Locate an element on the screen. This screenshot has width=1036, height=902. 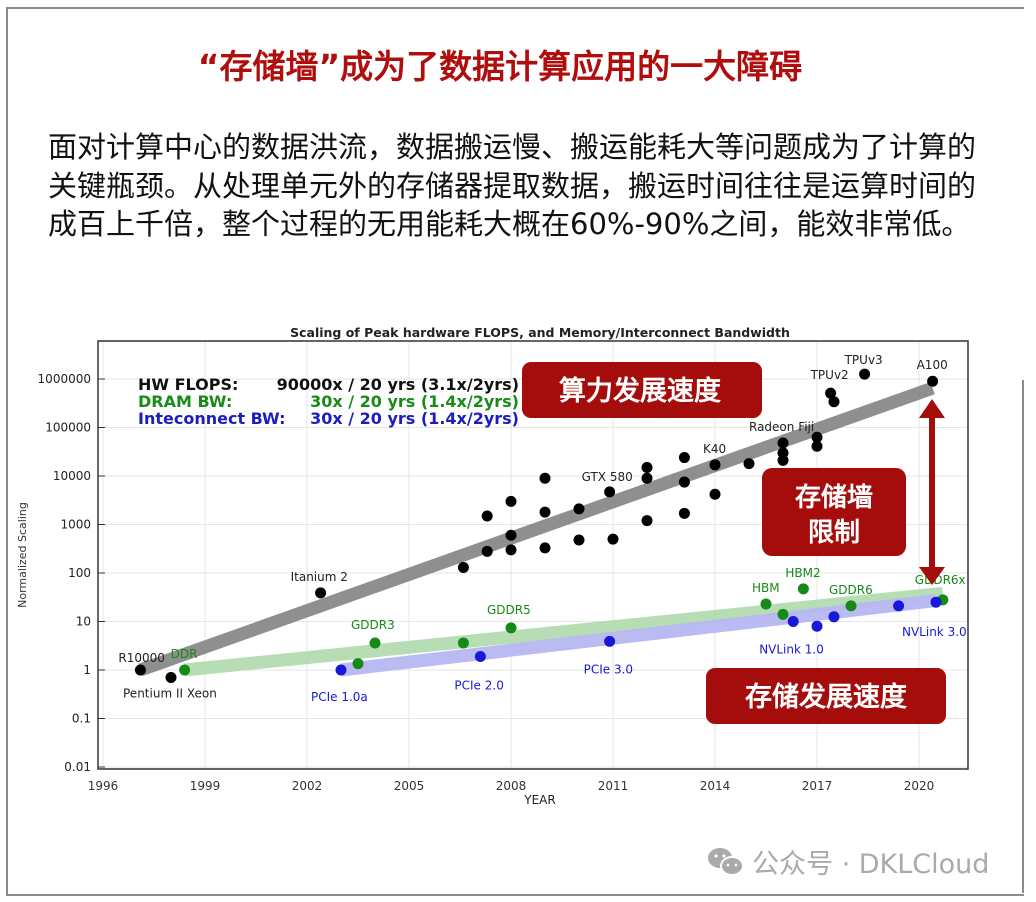
point-label: HBM2 is located at coordinates (802, 573).